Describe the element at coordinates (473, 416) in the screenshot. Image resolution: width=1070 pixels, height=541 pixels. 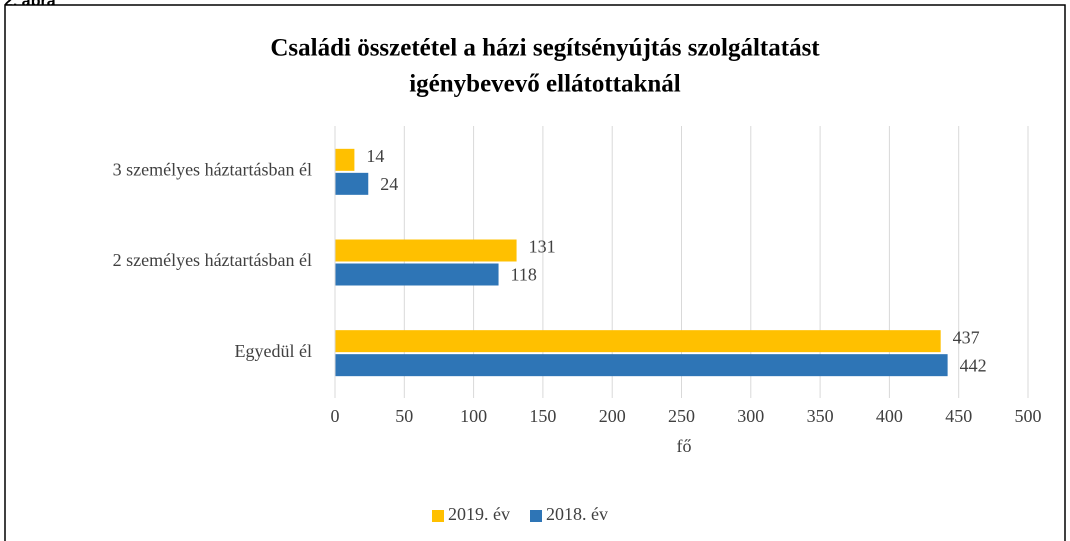
I see `x-tick-label: 100` at that location.